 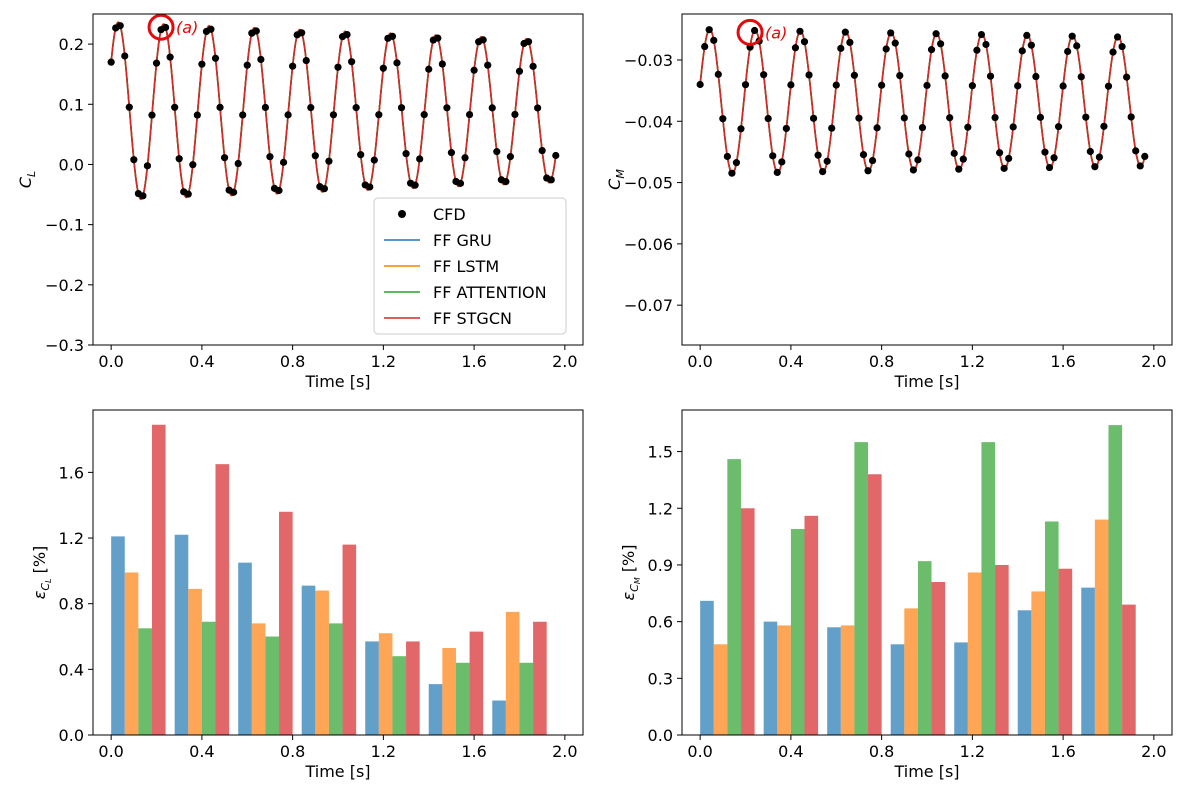 What do you see at coordinates (699, 751) in the screenshot?
I see `x-tick-label: 0.0` at bounding box center [699, 751].